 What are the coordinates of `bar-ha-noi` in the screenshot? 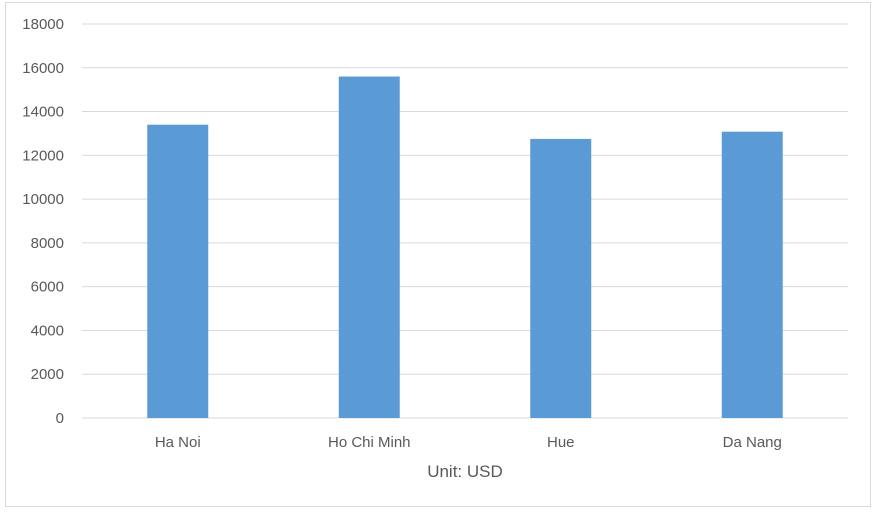 It's located at (178, 271).